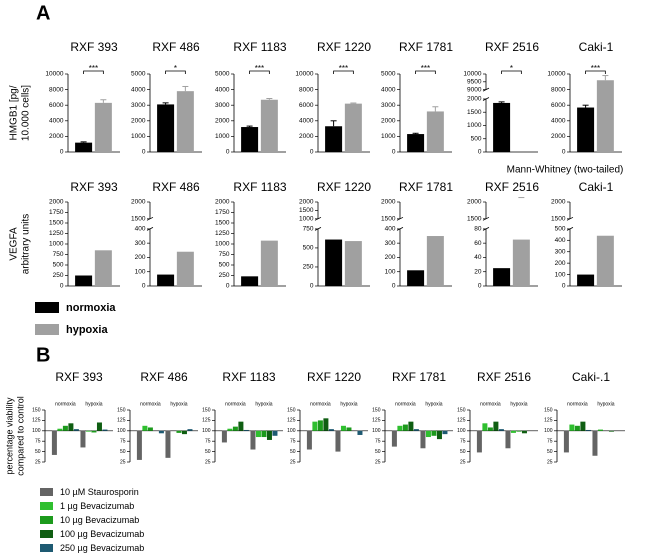 This screenshot has height=556, width=650. What do you see at coordinates (43, 355) in the screenshot?
I see `panel-label: B` at bounding box center [43, 355].